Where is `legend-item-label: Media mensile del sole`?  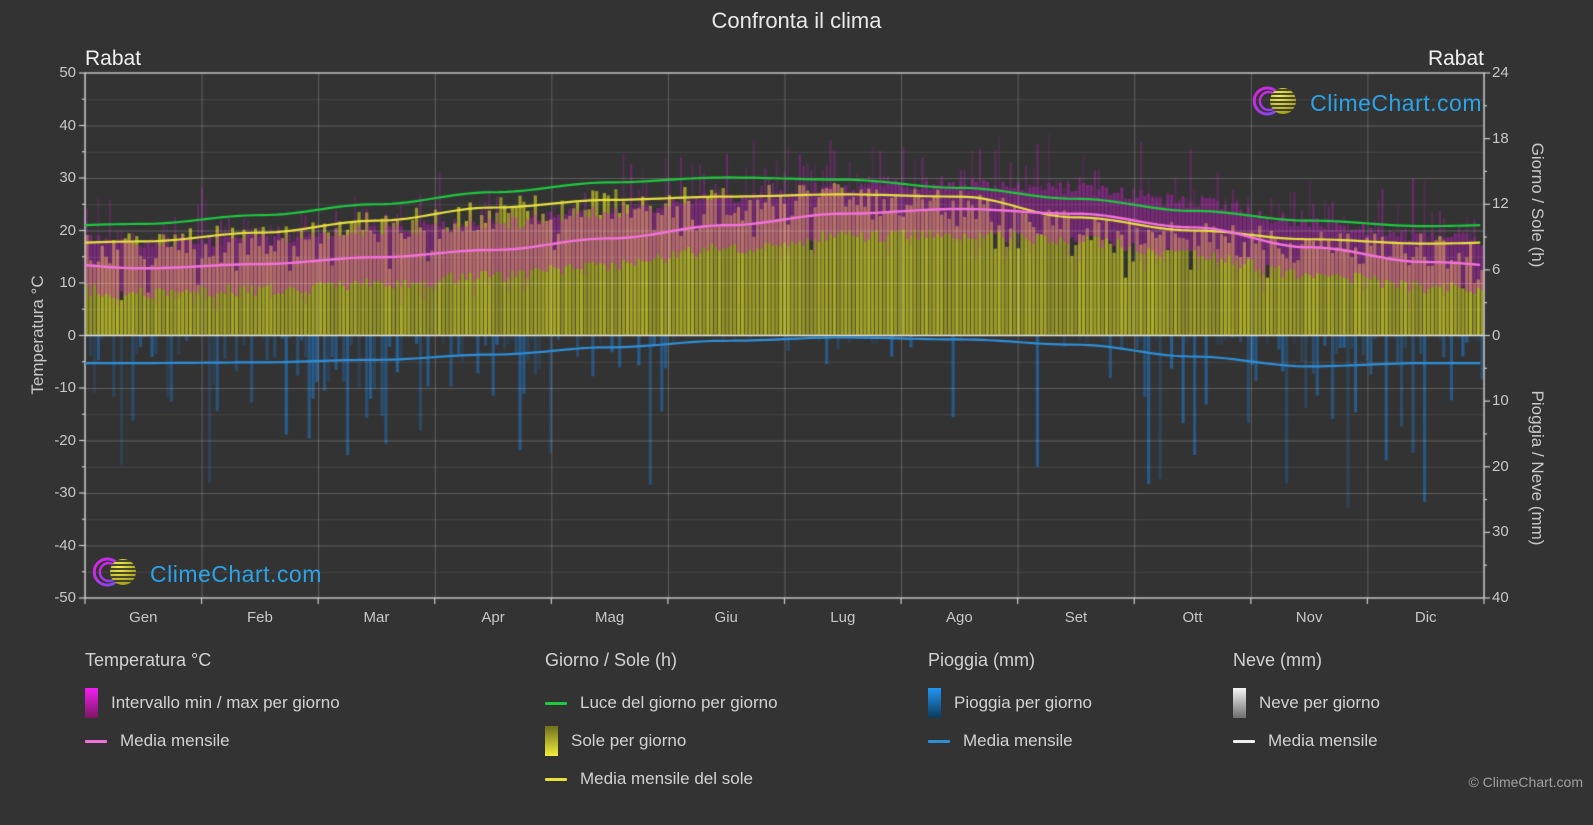
legend-item-label: Media mensile del sole is located at coordinates (666, 778).